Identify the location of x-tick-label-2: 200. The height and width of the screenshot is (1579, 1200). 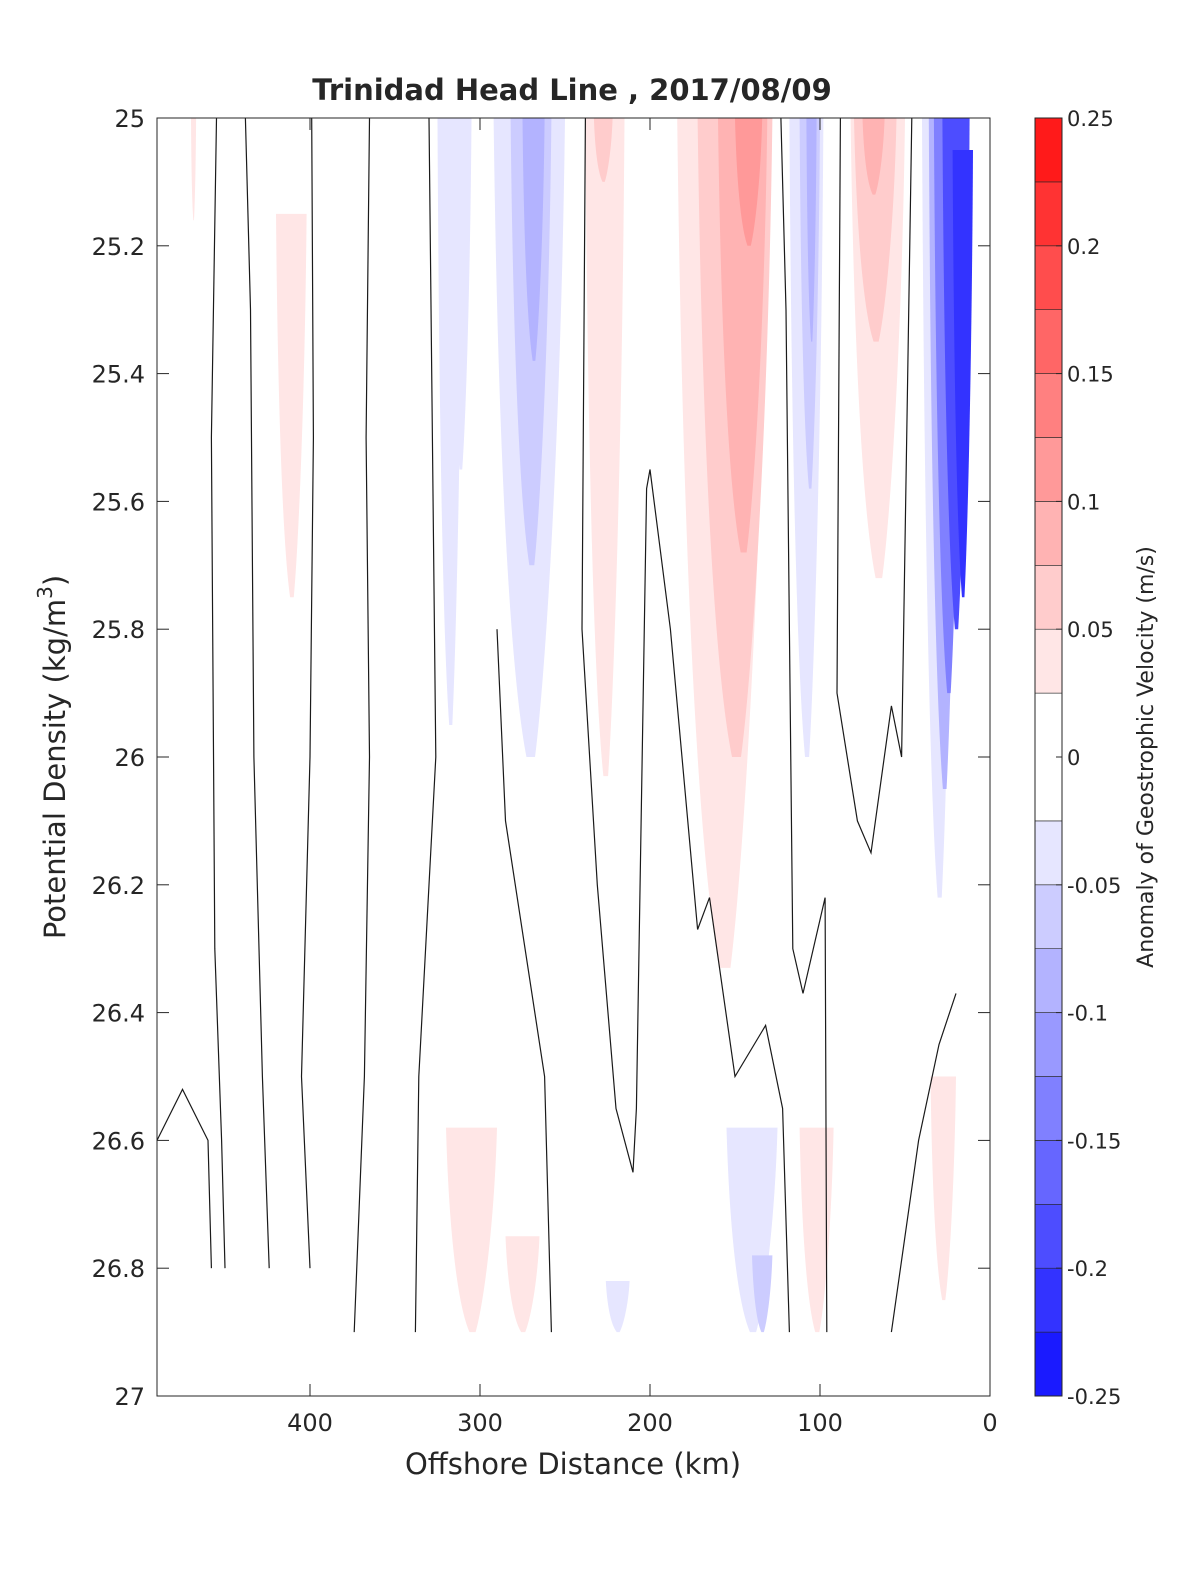
(650, 1423).